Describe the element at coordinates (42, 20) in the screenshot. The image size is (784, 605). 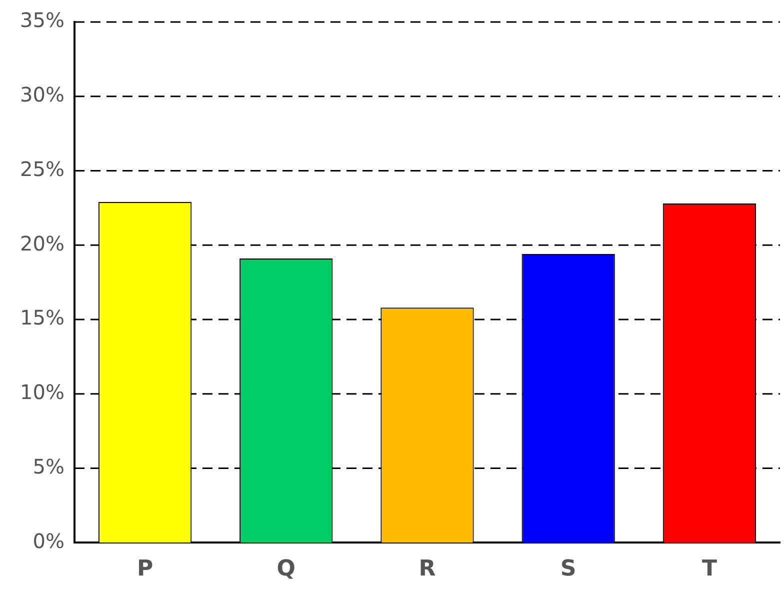
I see `y-tick-label: 35%` at that location.